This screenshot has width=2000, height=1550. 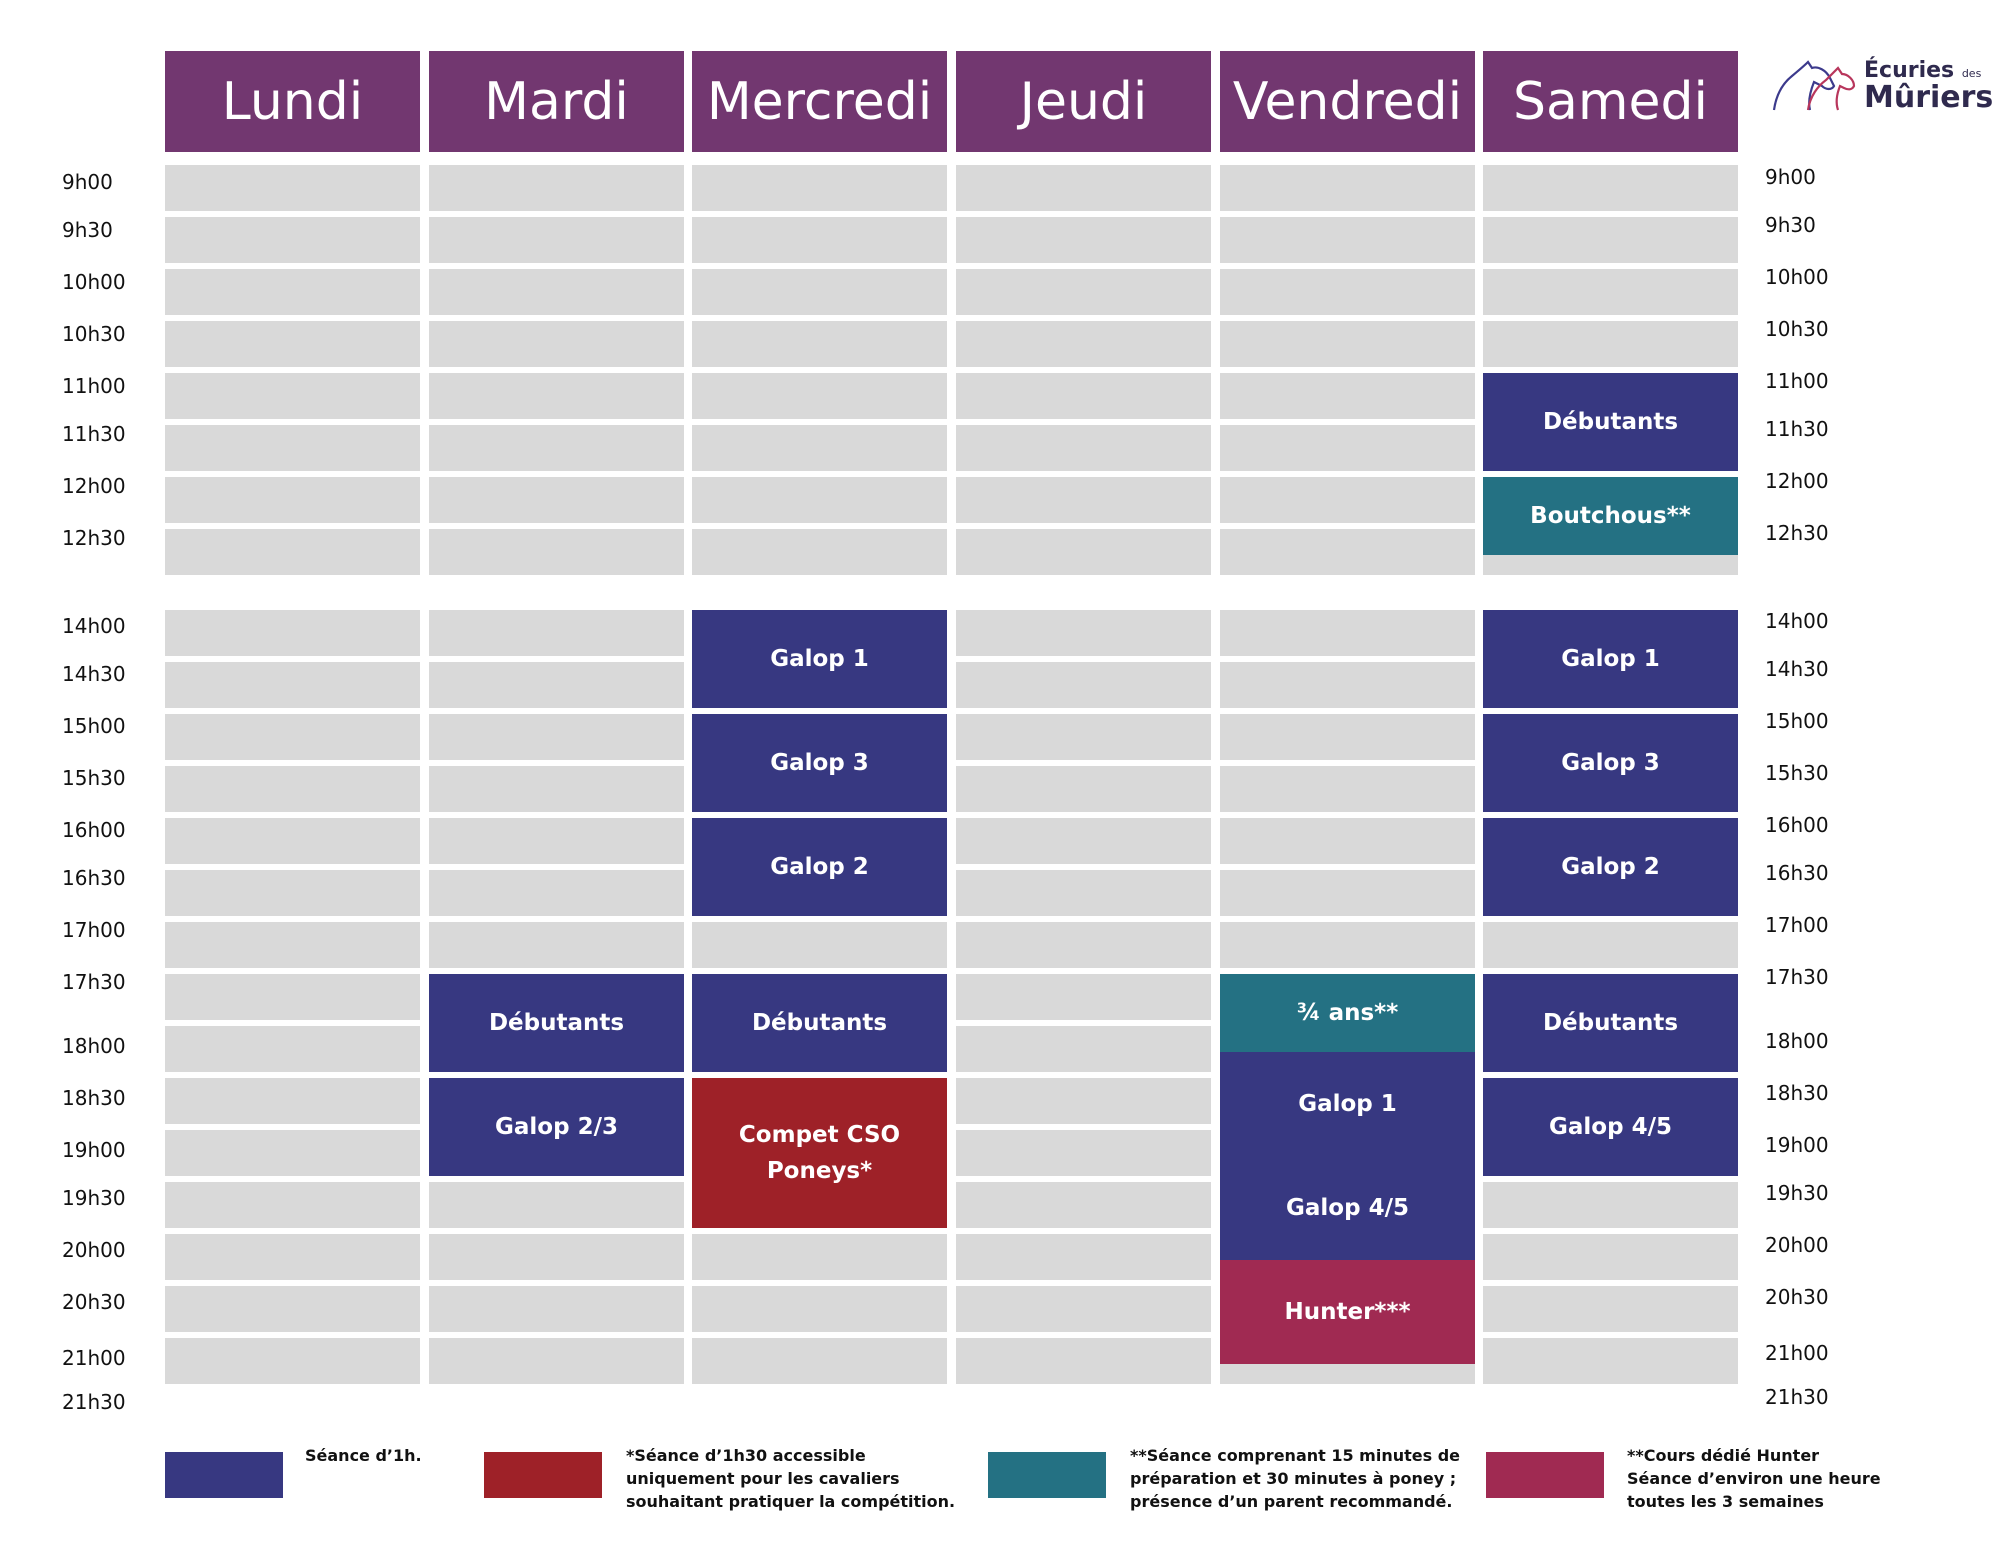 I want to click on time-label-right: 19h00, so click(x=1797, y=1145).